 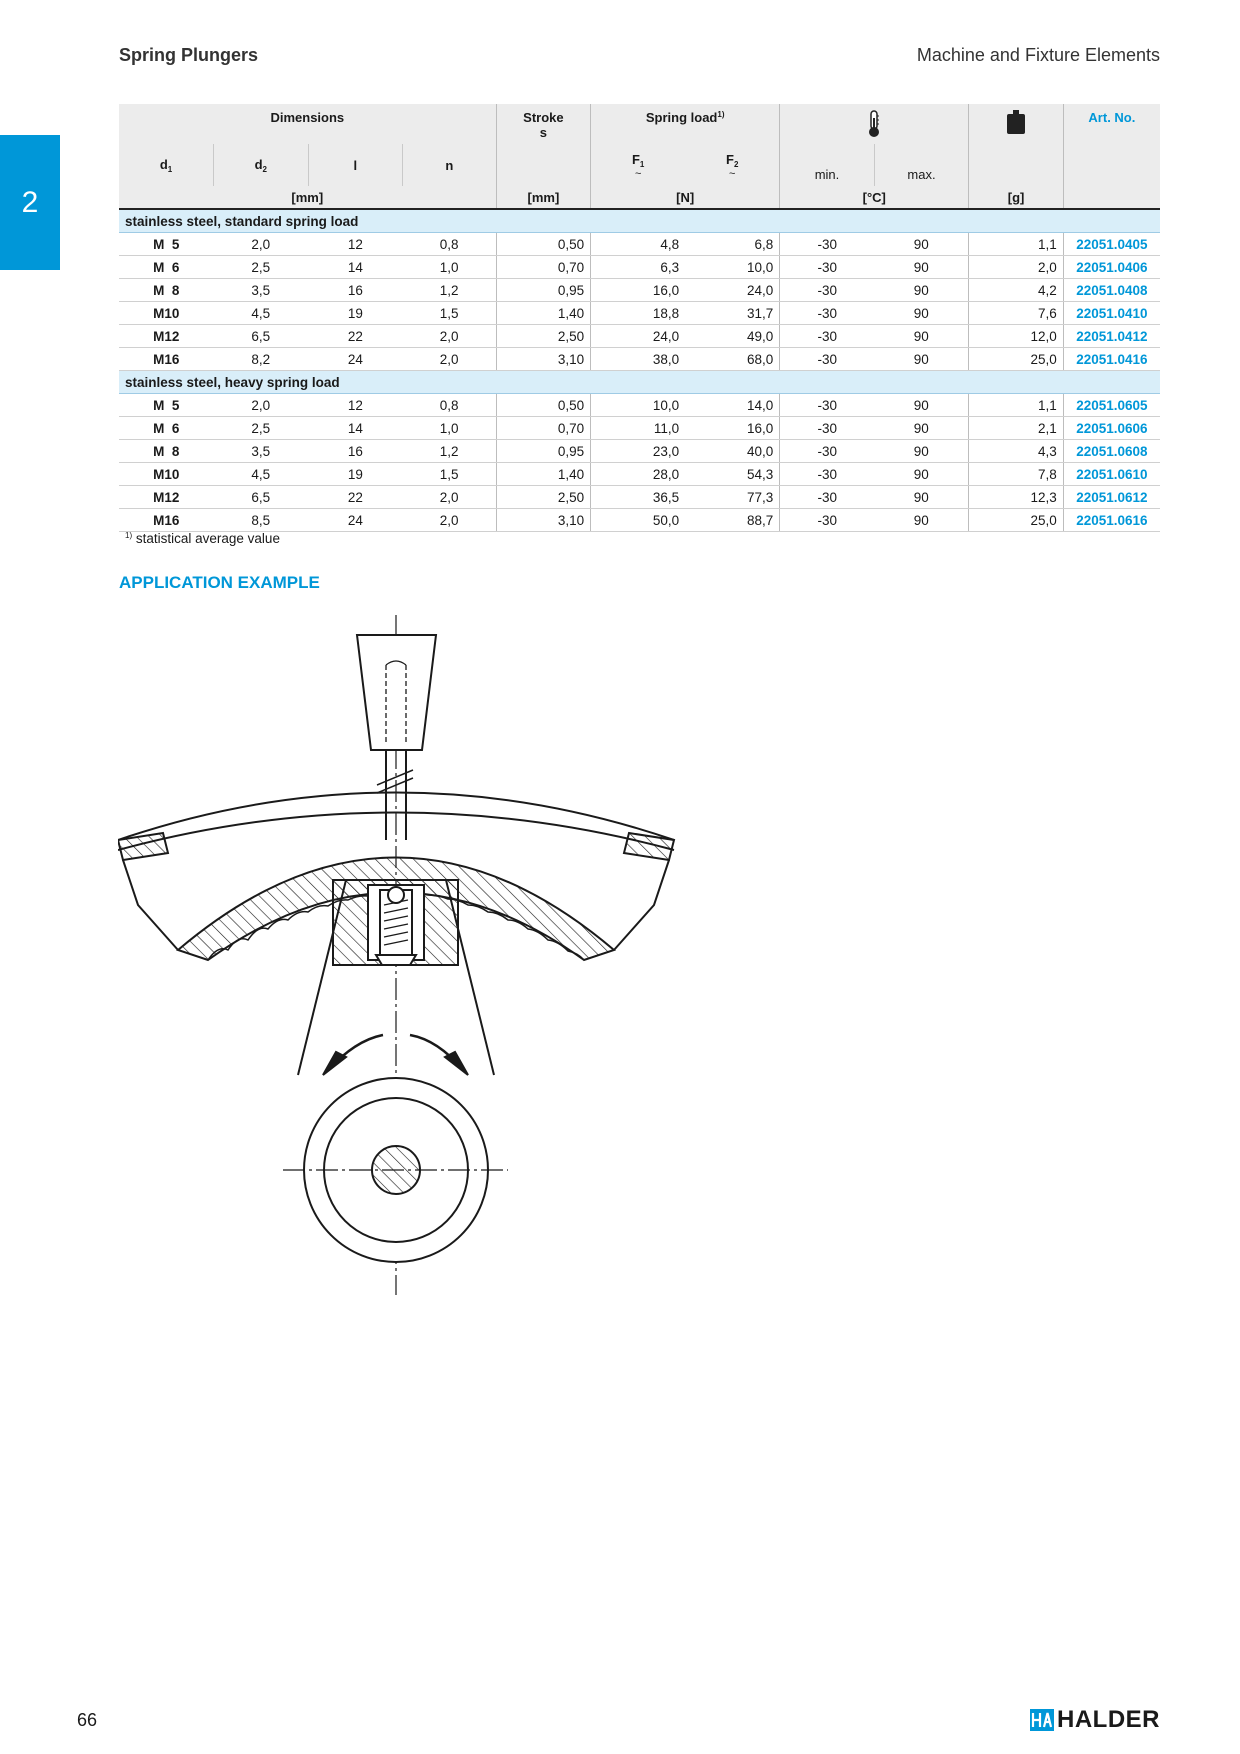 I want to click on thermometer-icon, so click(x=874, y=123).